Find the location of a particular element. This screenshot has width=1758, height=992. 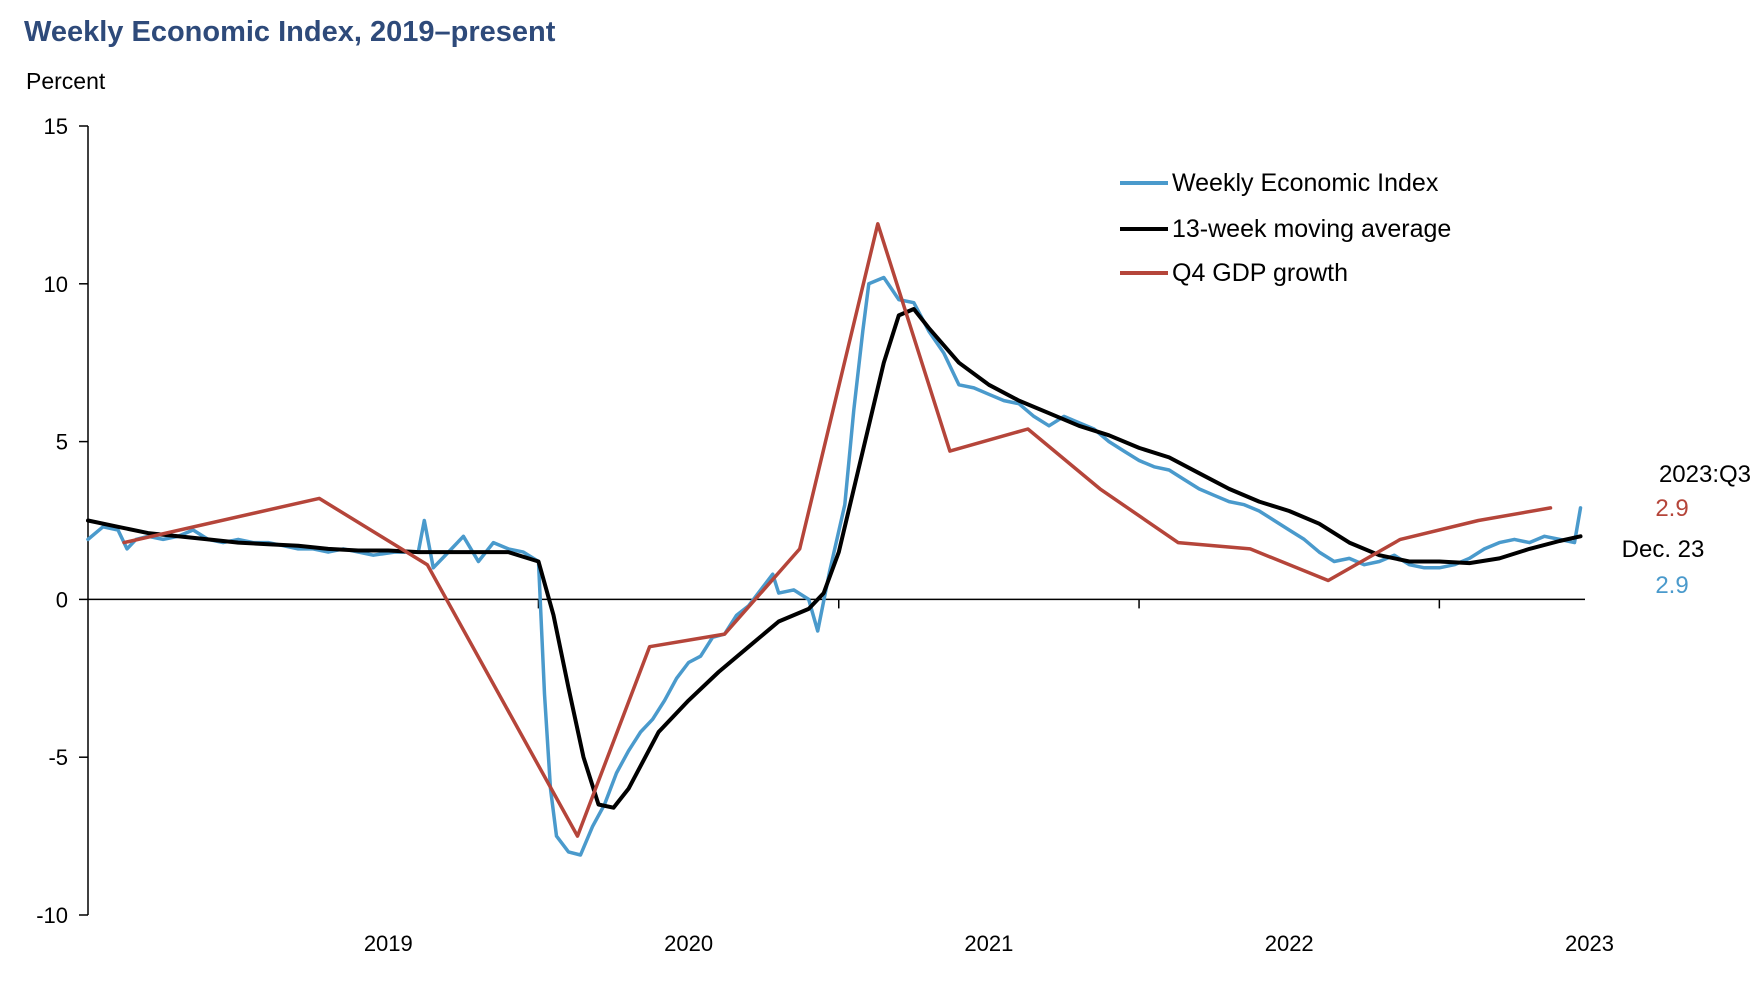

legend-label: Weekly Economic Index is located at coordinates (1305, 183).